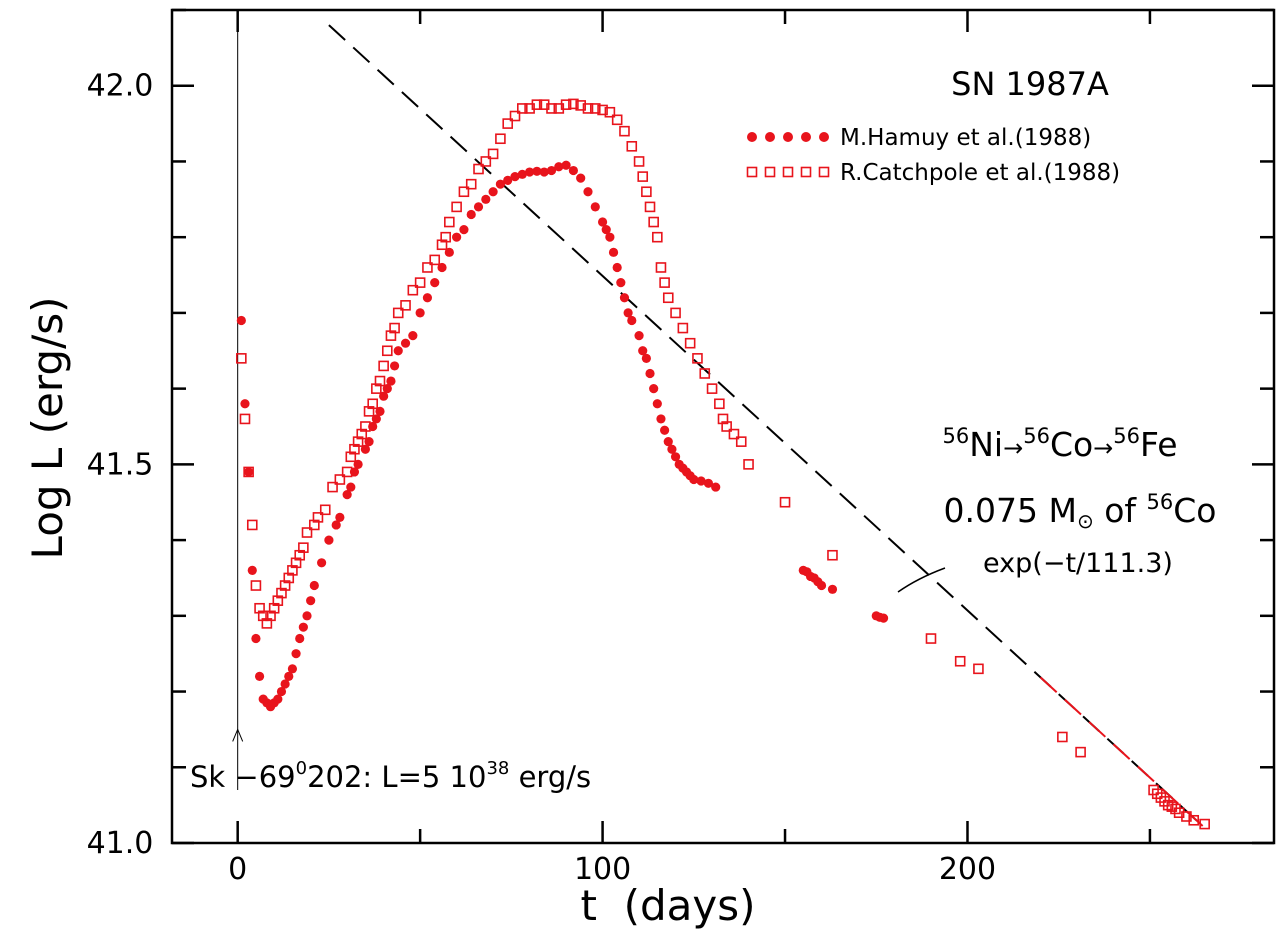 The width and height of the screenshot is (1281, 932). What do you see at coordinates (752, 172) in the screenshot?
I see `legend-marker-catchpole` at bounding box center [752, 172].